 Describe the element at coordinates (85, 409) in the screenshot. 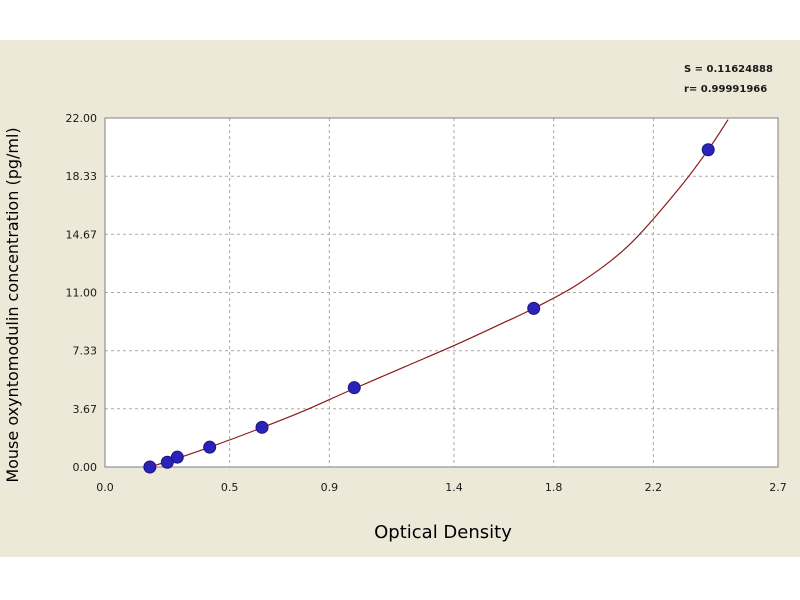

I see `y-tick-label: 3.67` at that location.